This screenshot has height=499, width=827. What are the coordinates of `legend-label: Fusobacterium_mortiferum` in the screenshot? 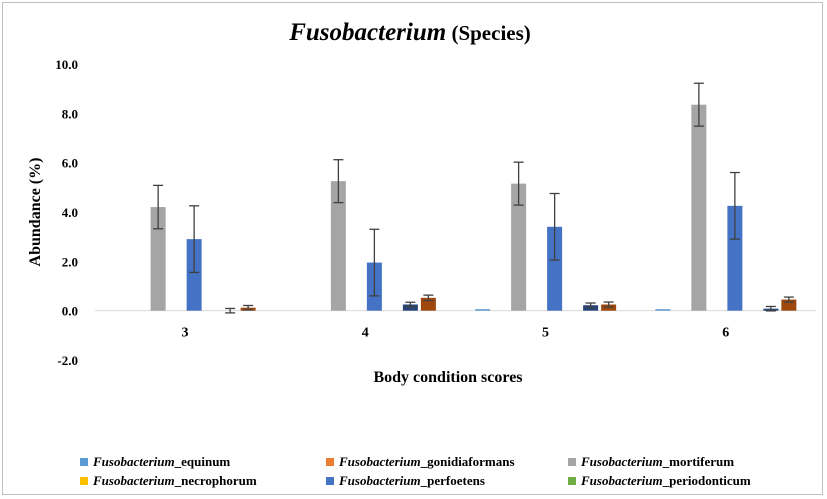 It's located at (657, 461).